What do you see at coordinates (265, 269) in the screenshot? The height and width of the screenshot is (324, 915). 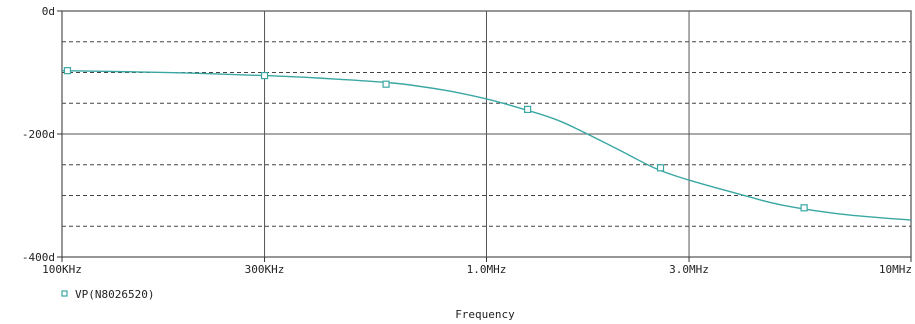 I see `x-tick-label: 300KHz` at bounding box center [265, 269].